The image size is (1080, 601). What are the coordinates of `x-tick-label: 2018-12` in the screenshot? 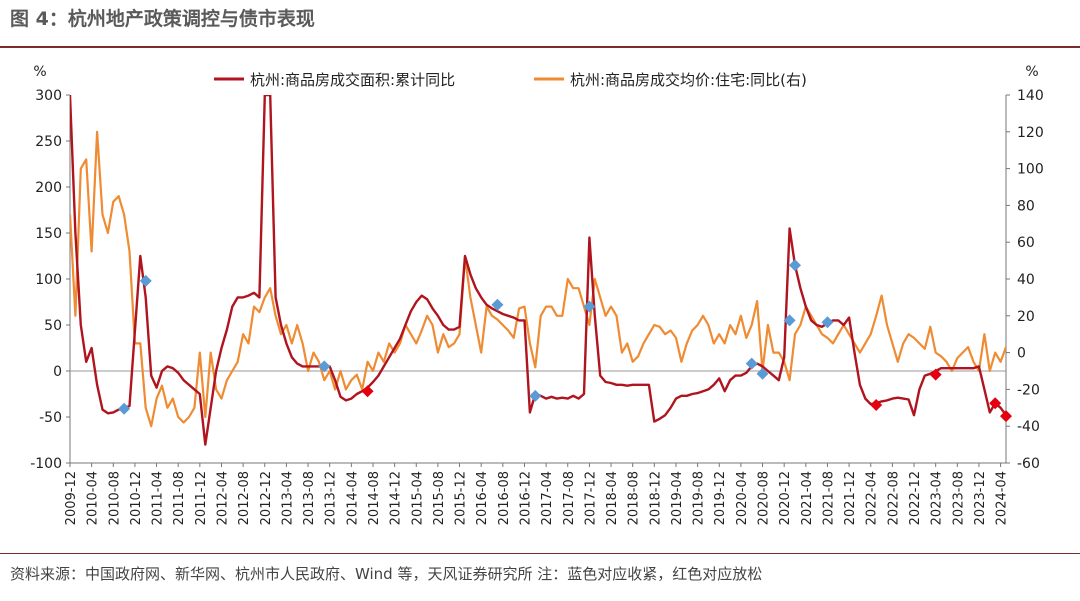 It's located at (655, 498).